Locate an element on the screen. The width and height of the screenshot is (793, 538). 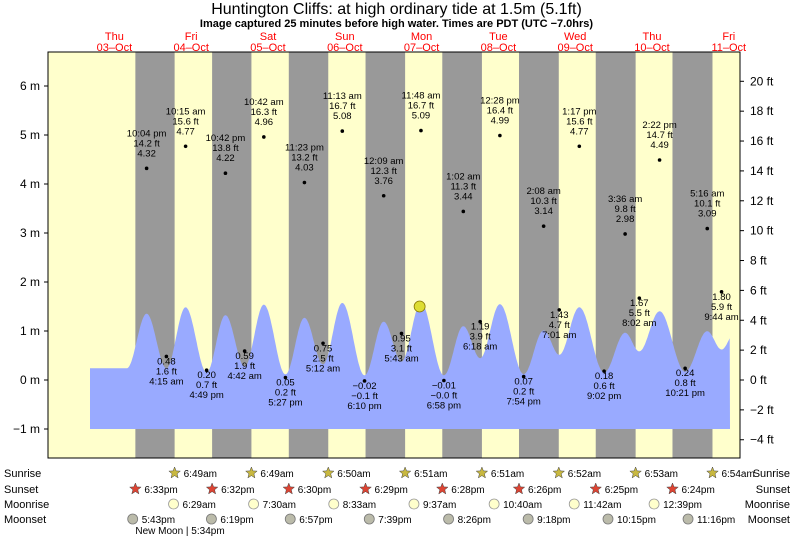
new-moon-label: New Moon | 5:34pm is located at coordinates (179, 531).